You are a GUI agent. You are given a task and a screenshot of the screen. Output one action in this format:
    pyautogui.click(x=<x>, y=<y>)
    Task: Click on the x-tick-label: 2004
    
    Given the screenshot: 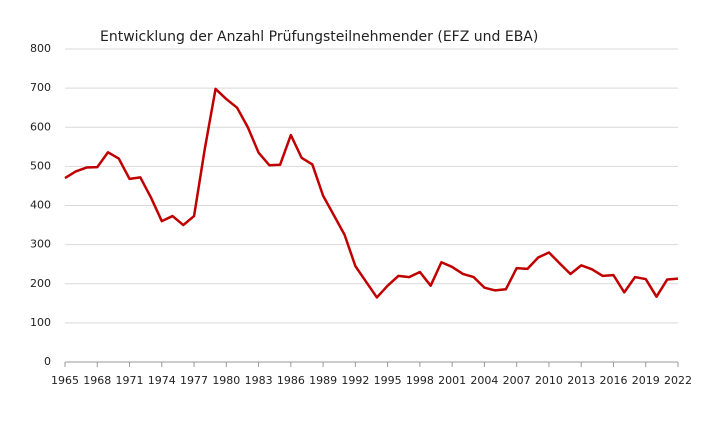 What is the action you would take?
    pyautogui.click(x=484, y=380)
    